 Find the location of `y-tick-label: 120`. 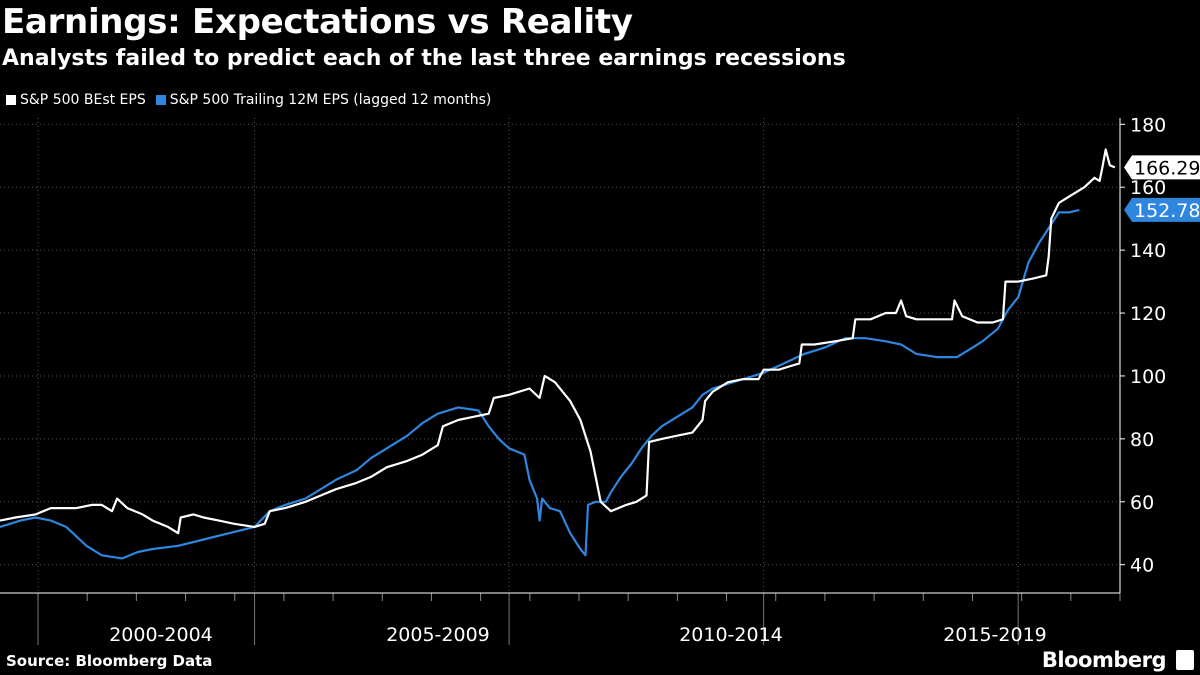

y-tick-label: 120 is located at coordinates (1148, 314).